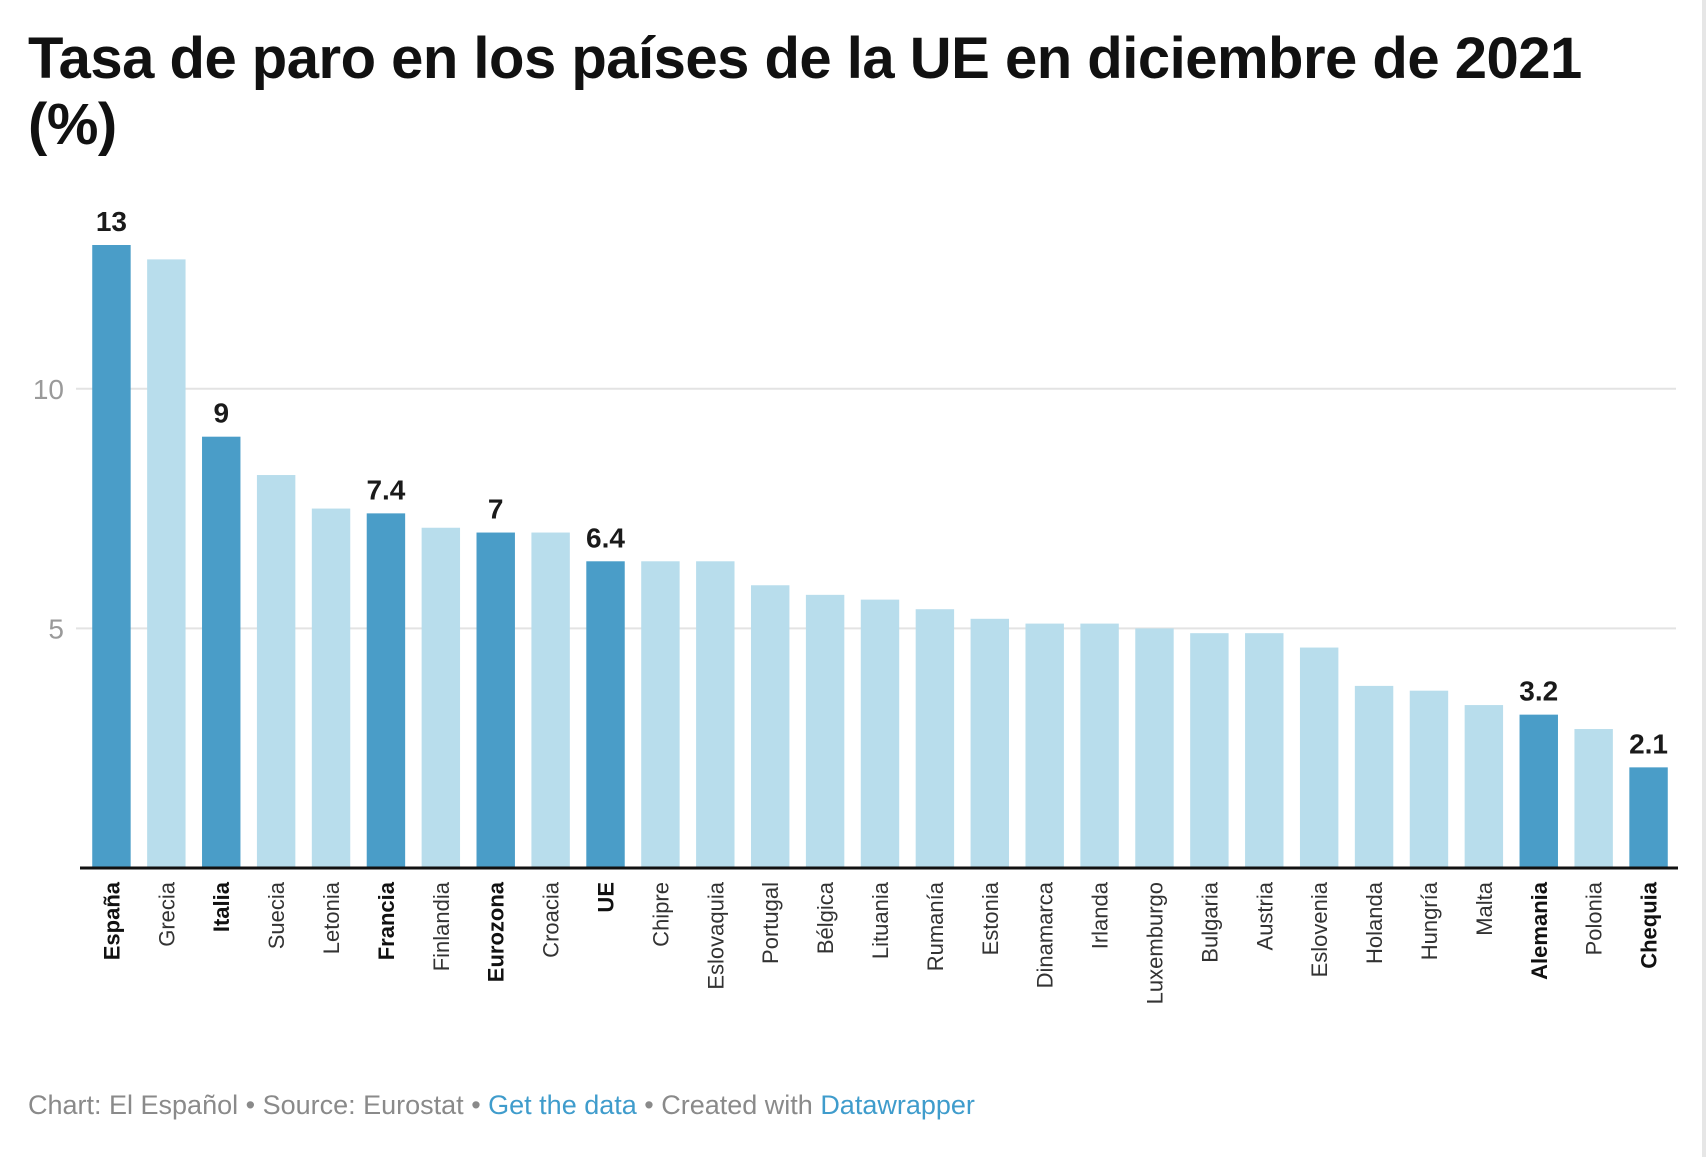 The height and width of the screenshot is (1157, 1706). Describe the element at coordinates (1593, 798) in the screenshot. I see `bar-polonia` at that location.